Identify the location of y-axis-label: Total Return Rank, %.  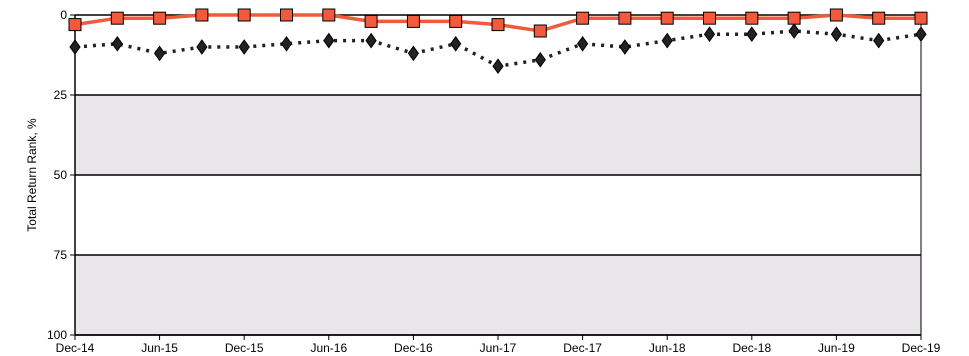
(32, 175).